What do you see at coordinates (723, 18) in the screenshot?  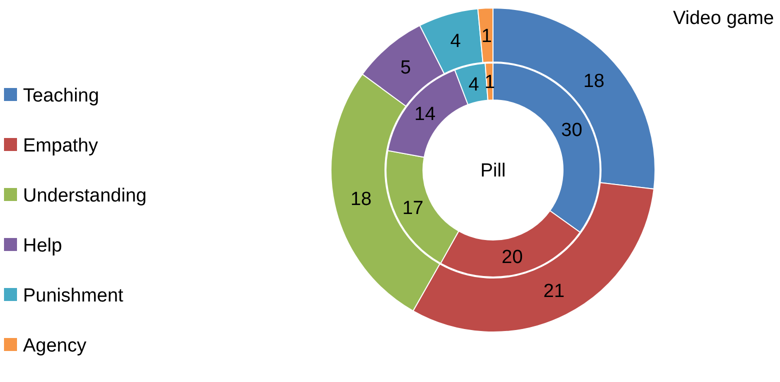 I see `slice-label: Video game` at bounding box center [723, 18].